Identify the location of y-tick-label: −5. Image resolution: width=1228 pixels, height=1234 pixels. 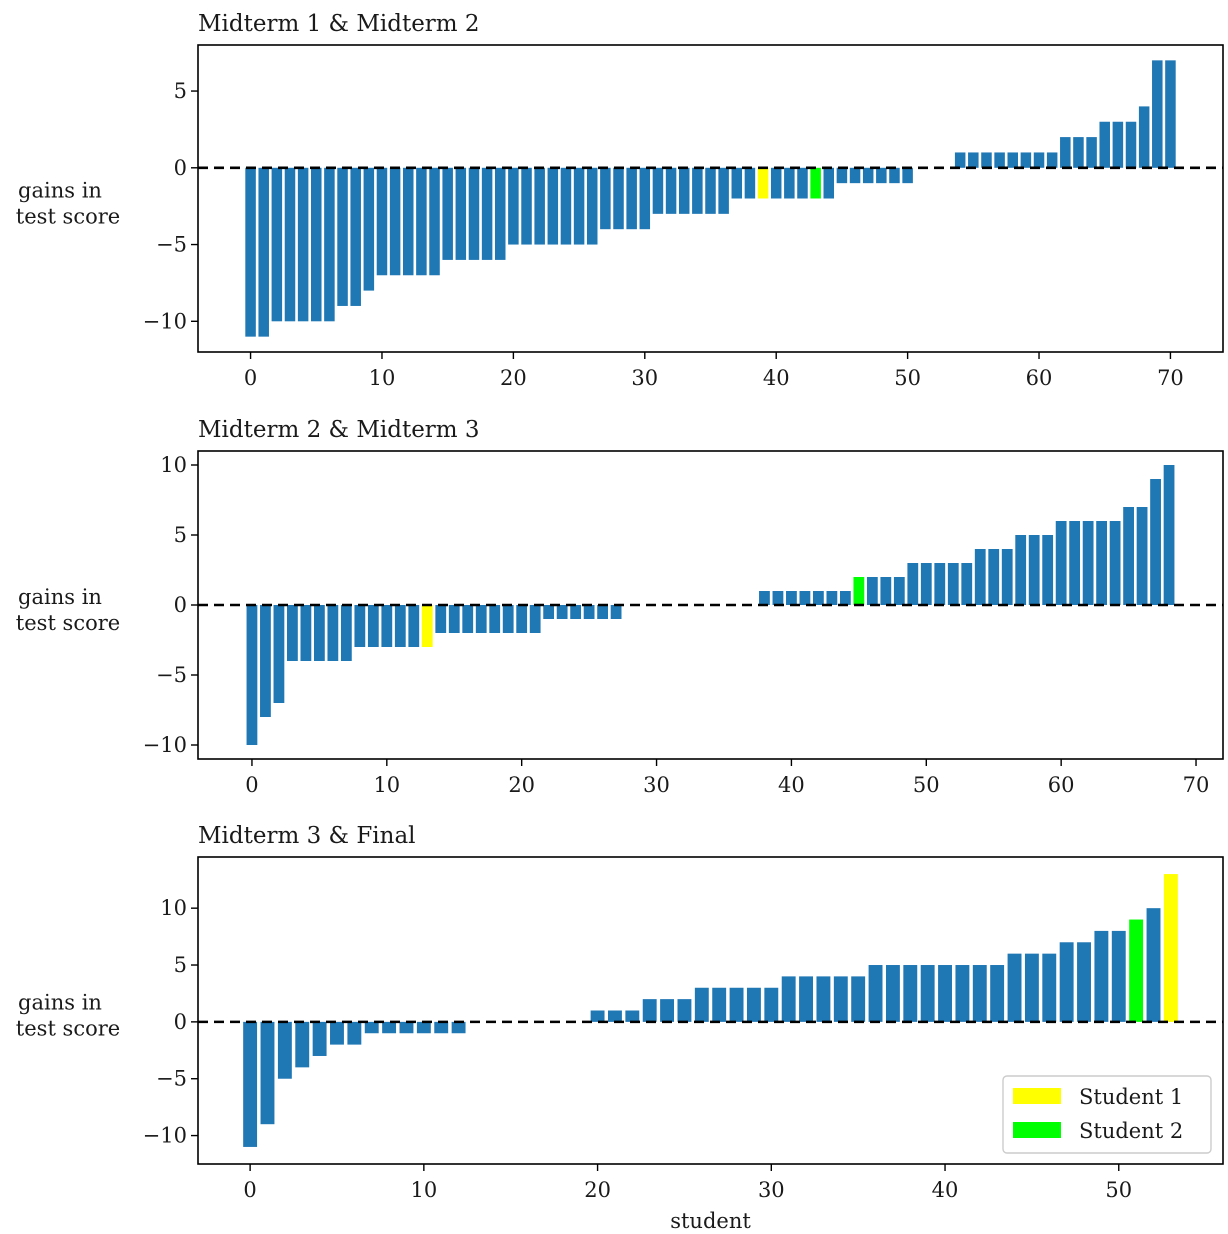
(171, 1079).